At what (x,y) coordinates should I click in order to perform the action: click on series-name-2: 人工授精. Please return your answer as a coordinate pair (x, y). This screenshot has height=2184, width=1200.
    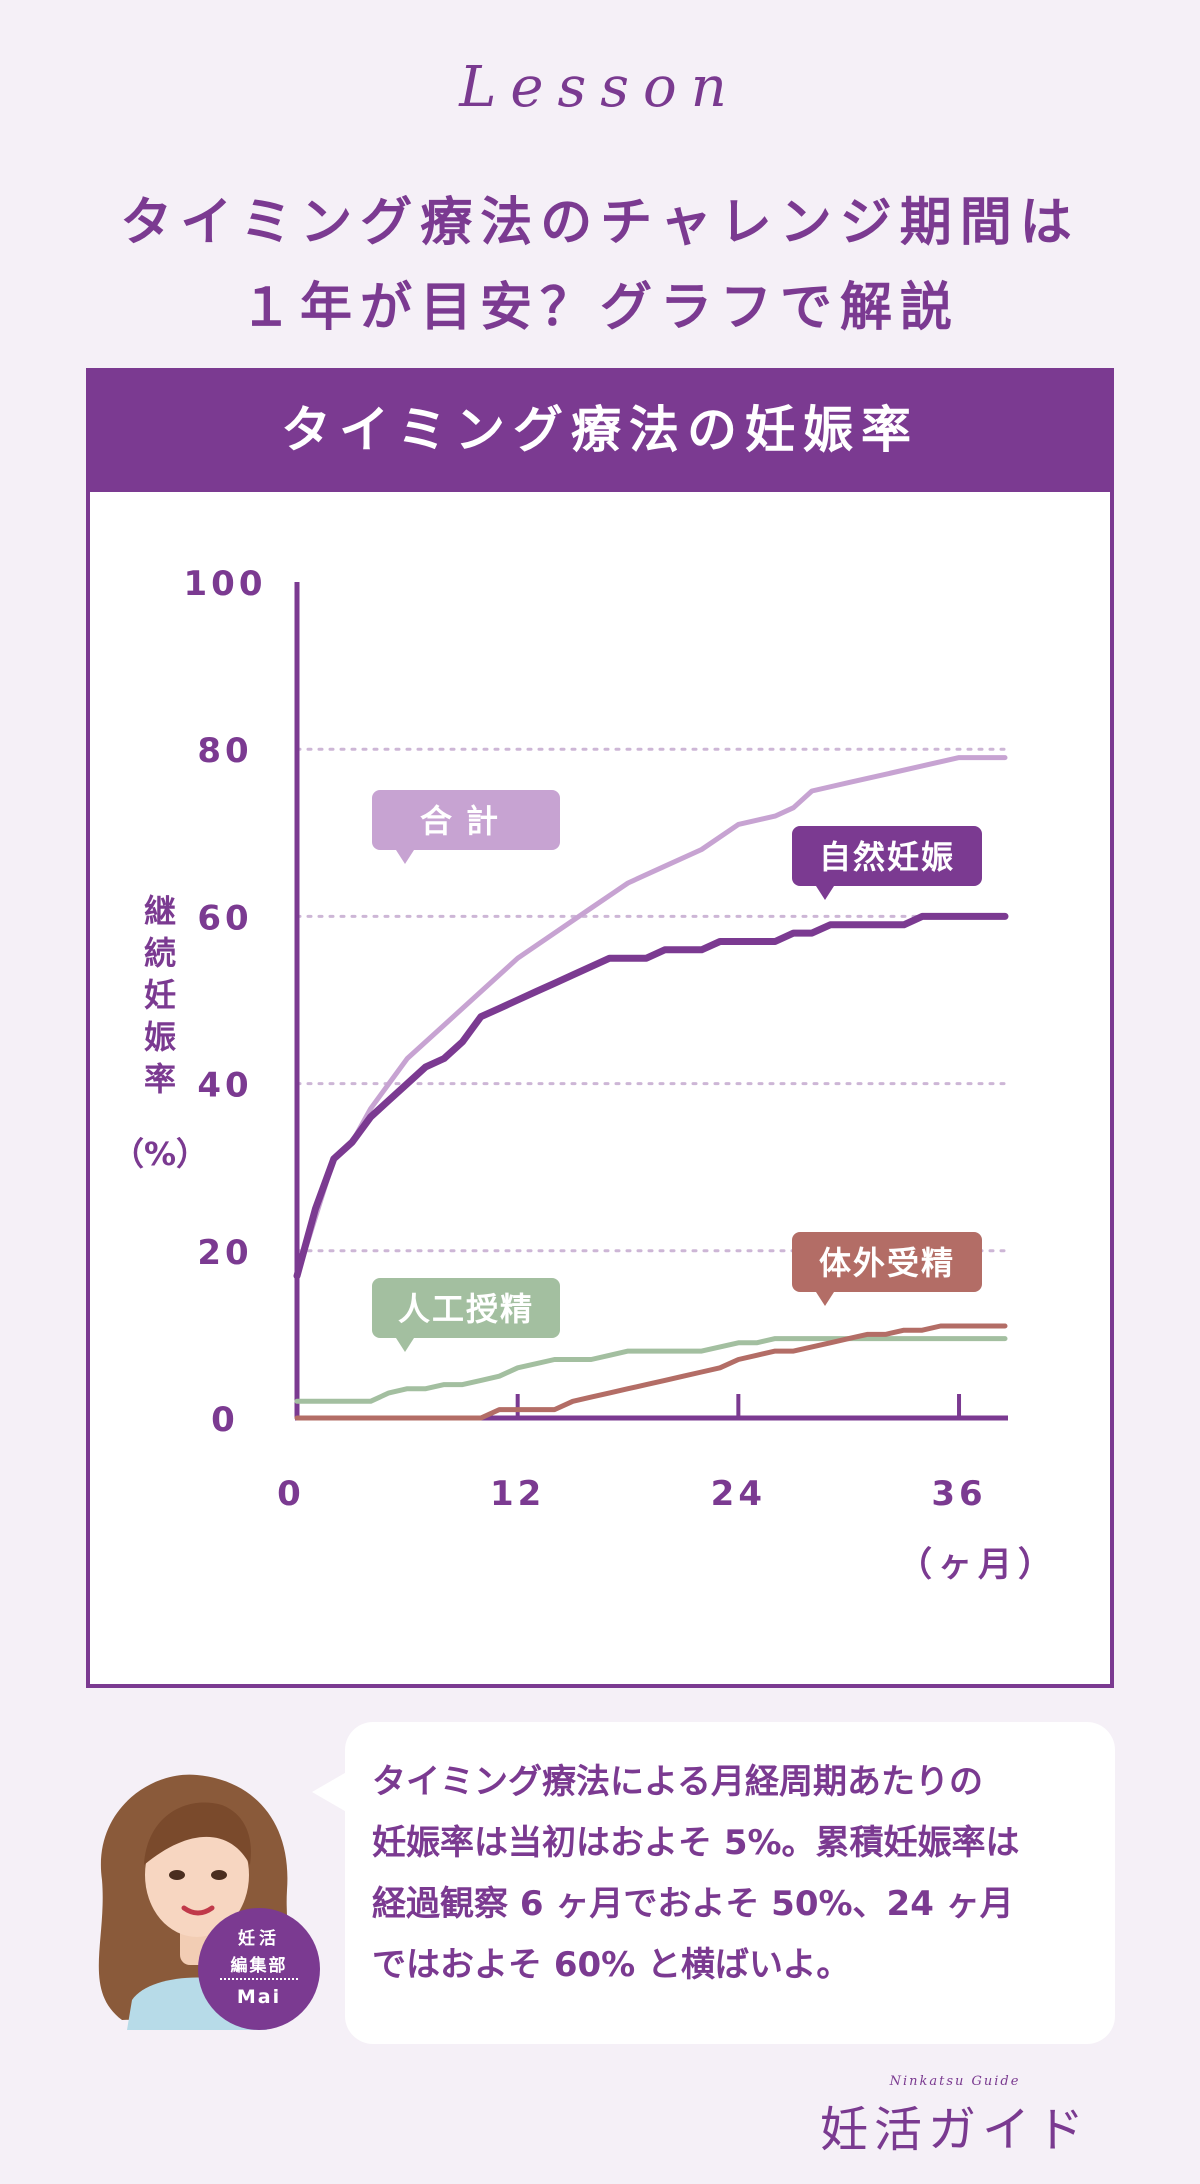
    Looking at the image, I should click on (466, 1309).